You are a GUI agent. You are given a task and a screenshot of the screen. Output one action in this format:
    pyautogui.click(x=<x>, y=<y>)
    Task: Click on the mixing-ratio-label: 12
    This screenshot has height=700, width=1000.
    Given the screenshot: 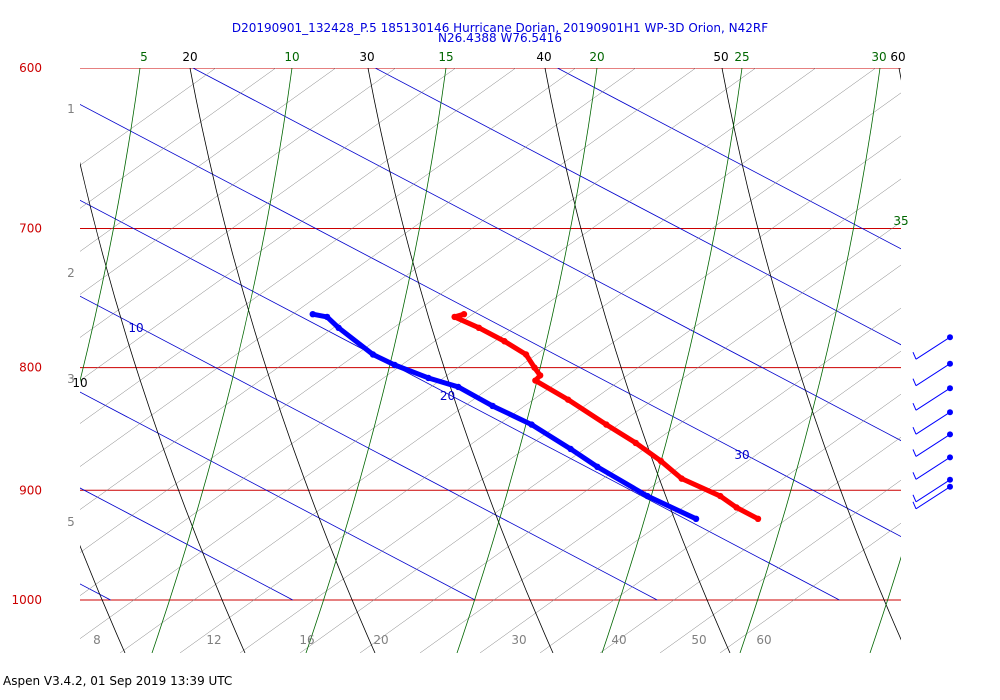 What is the action you would take?
    pyautogui.click(x=213, y=640)
    